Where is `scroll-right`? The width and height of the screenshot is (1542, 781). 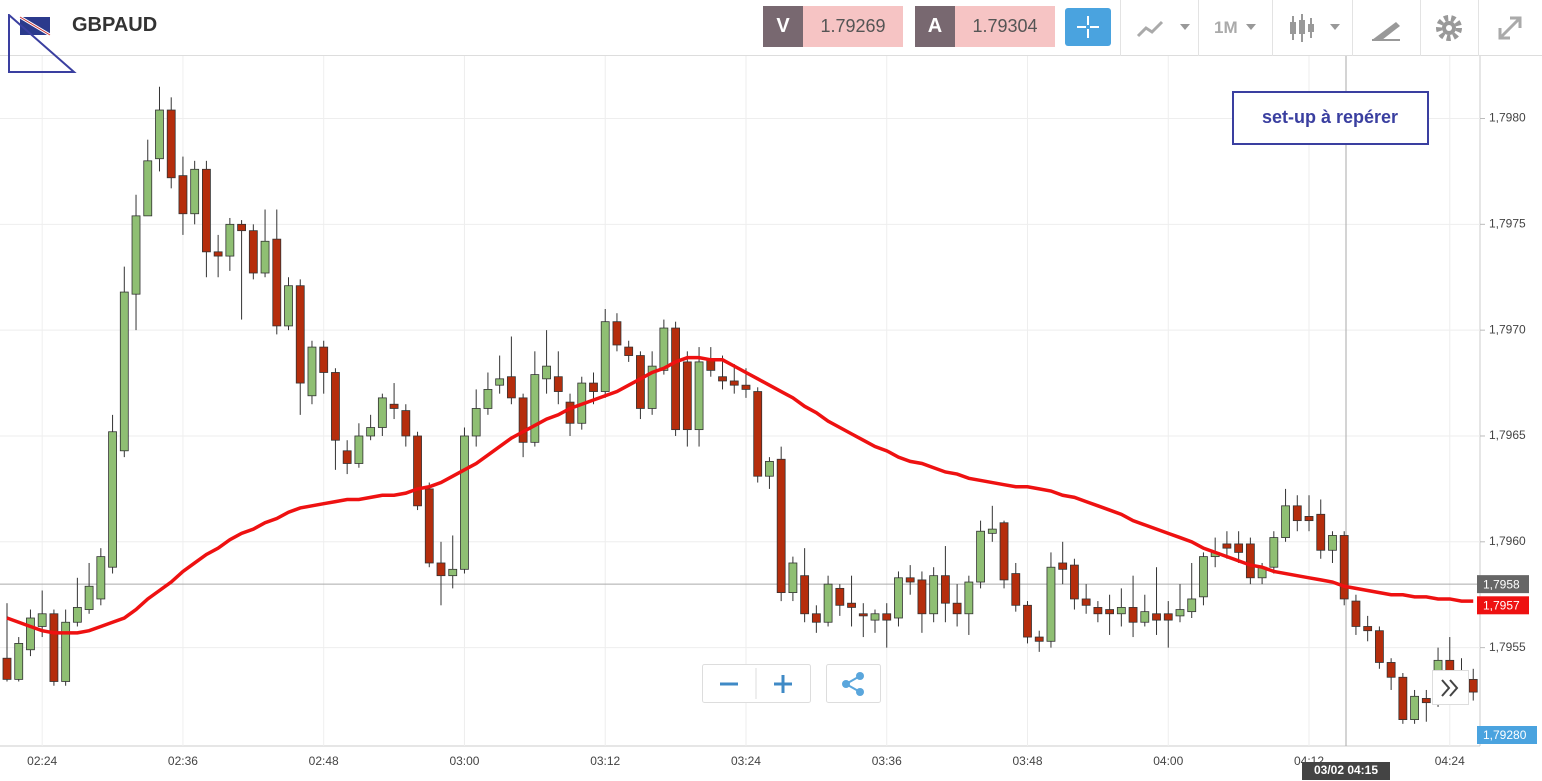 scroll-right is located at coordinates (1451, 688).